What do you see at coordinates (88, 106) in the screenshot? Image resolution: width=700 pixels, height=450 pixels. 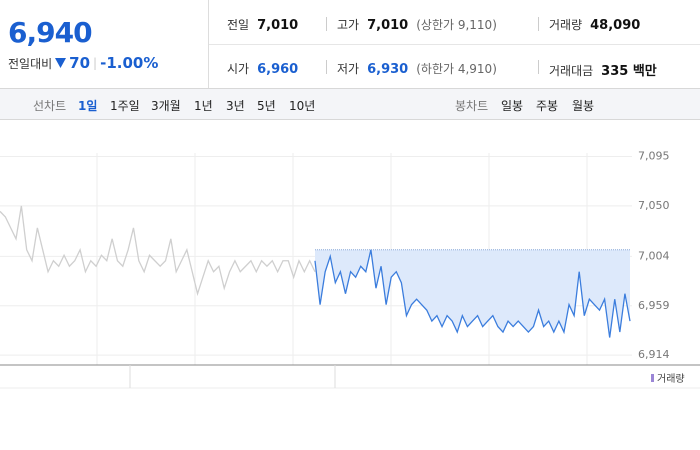 I see `tab: 1일` at bounding box center [88, 106].